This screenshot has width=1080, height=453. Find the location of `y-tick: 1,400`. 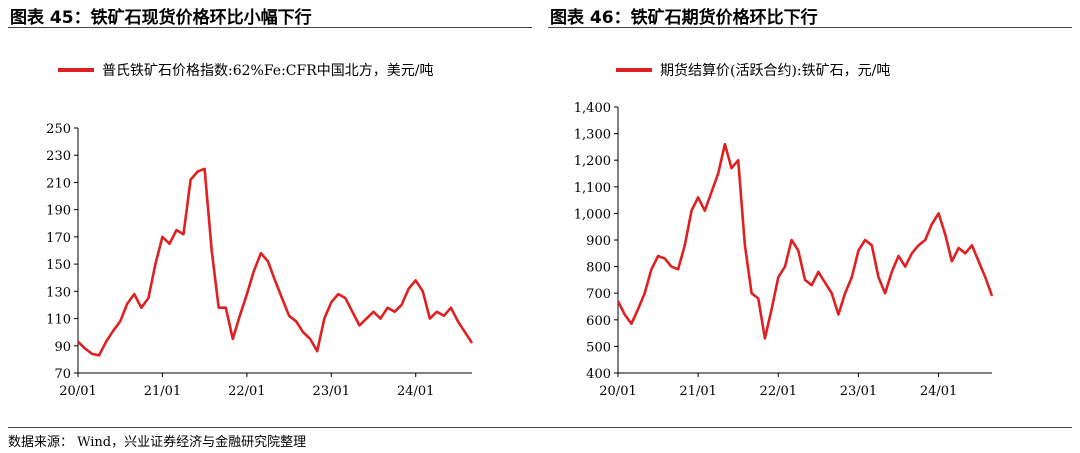

y-tick: 1,400 is located at coordinates (596, 108).